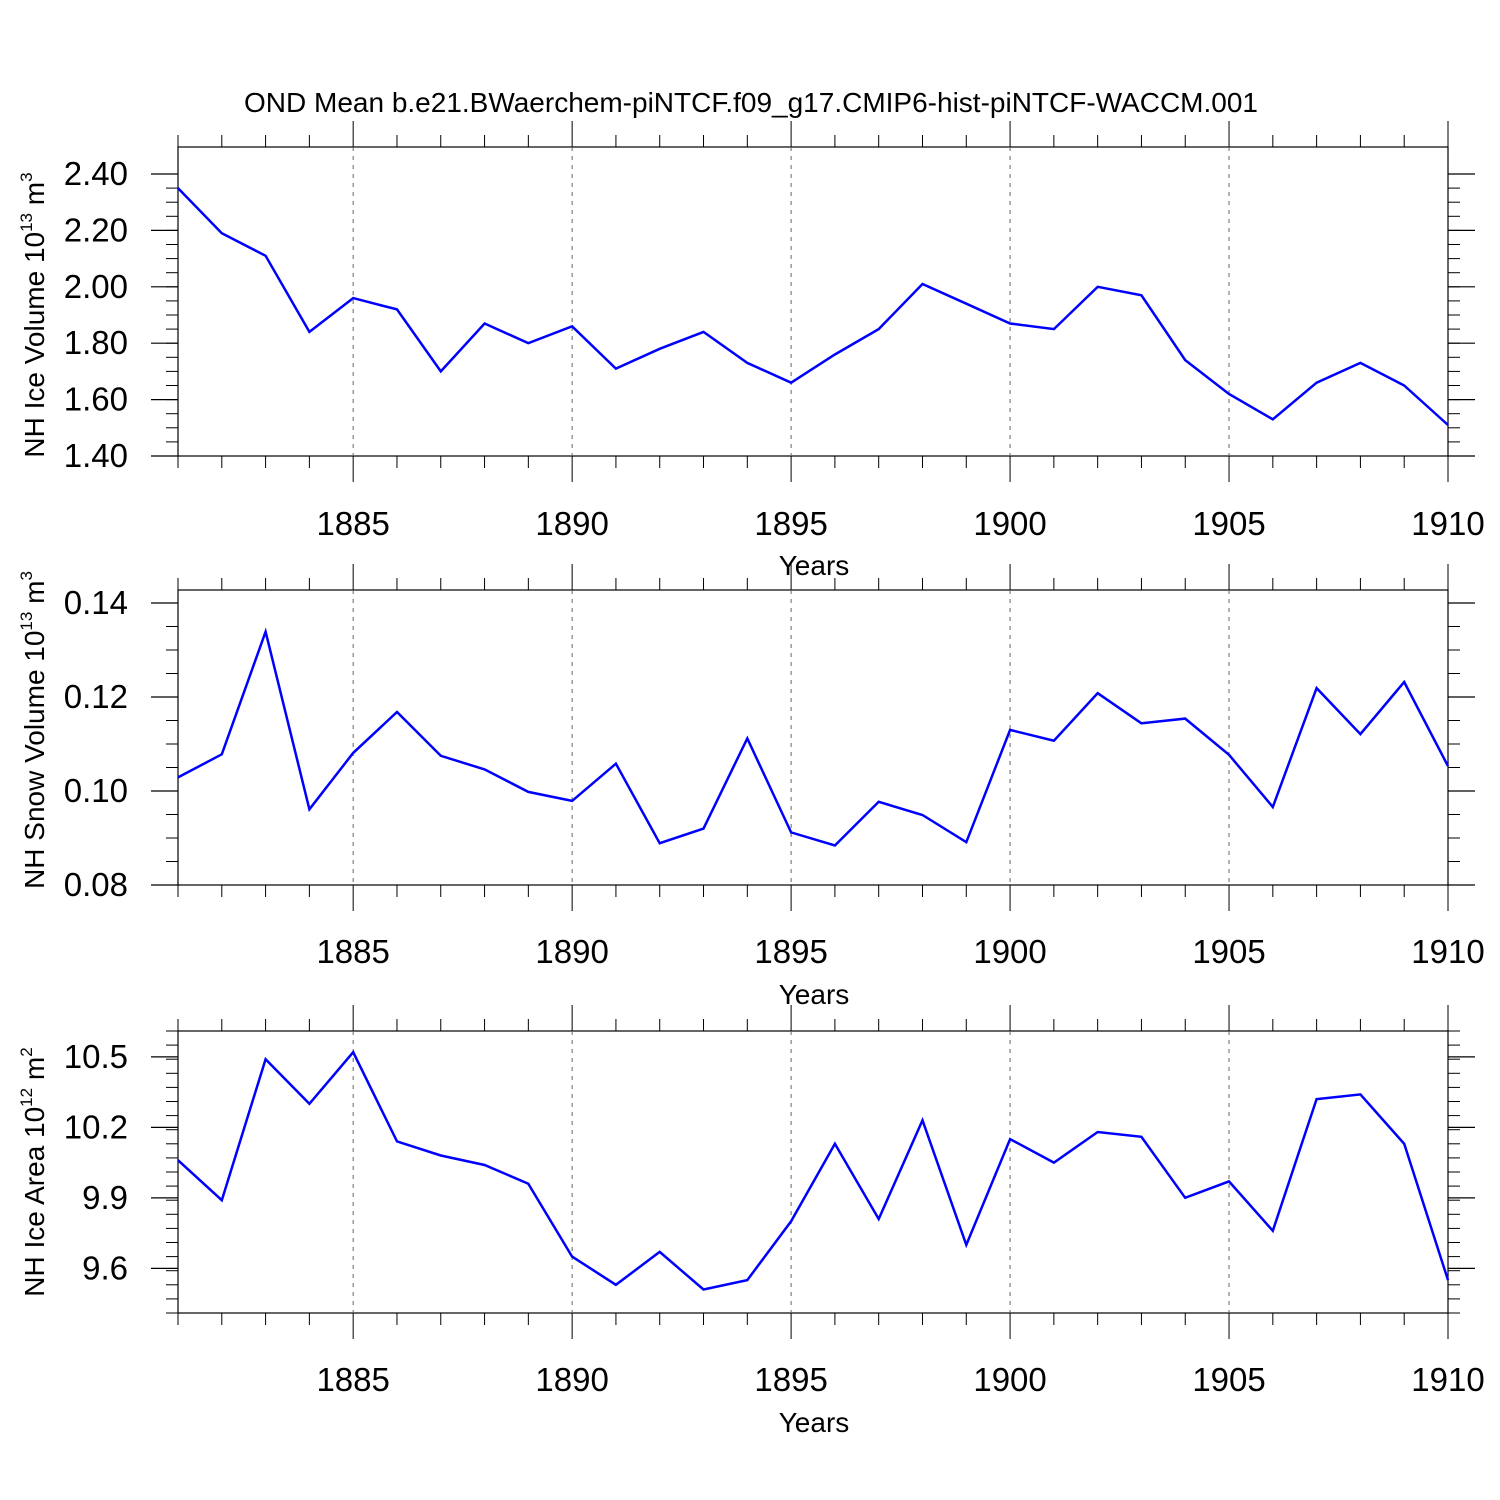  What do you see at coordinates (33, 314) in the screenshot?
I see `y-axis-label: NH Ice Volume 1013 m3` at bounding box center [33, 314].